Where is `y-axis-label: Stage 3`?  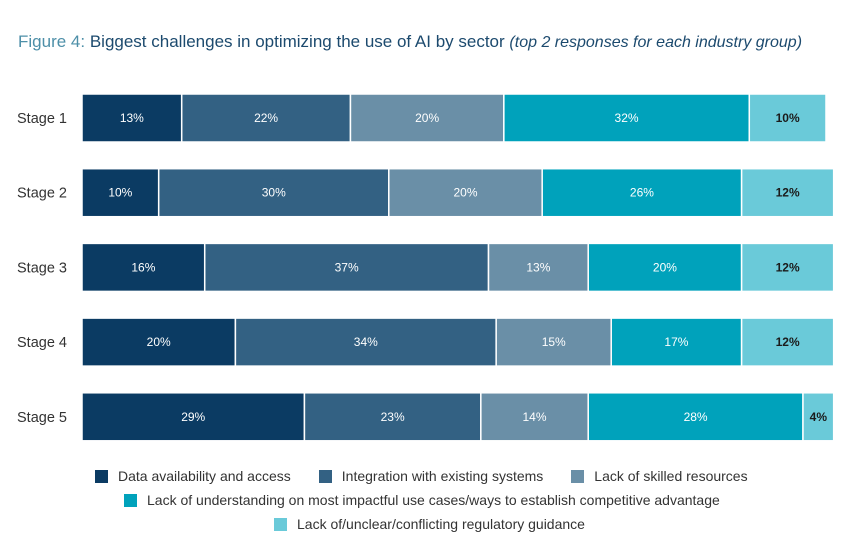
y-axis-label: Stage 3 is located at coordinates (42, 268).